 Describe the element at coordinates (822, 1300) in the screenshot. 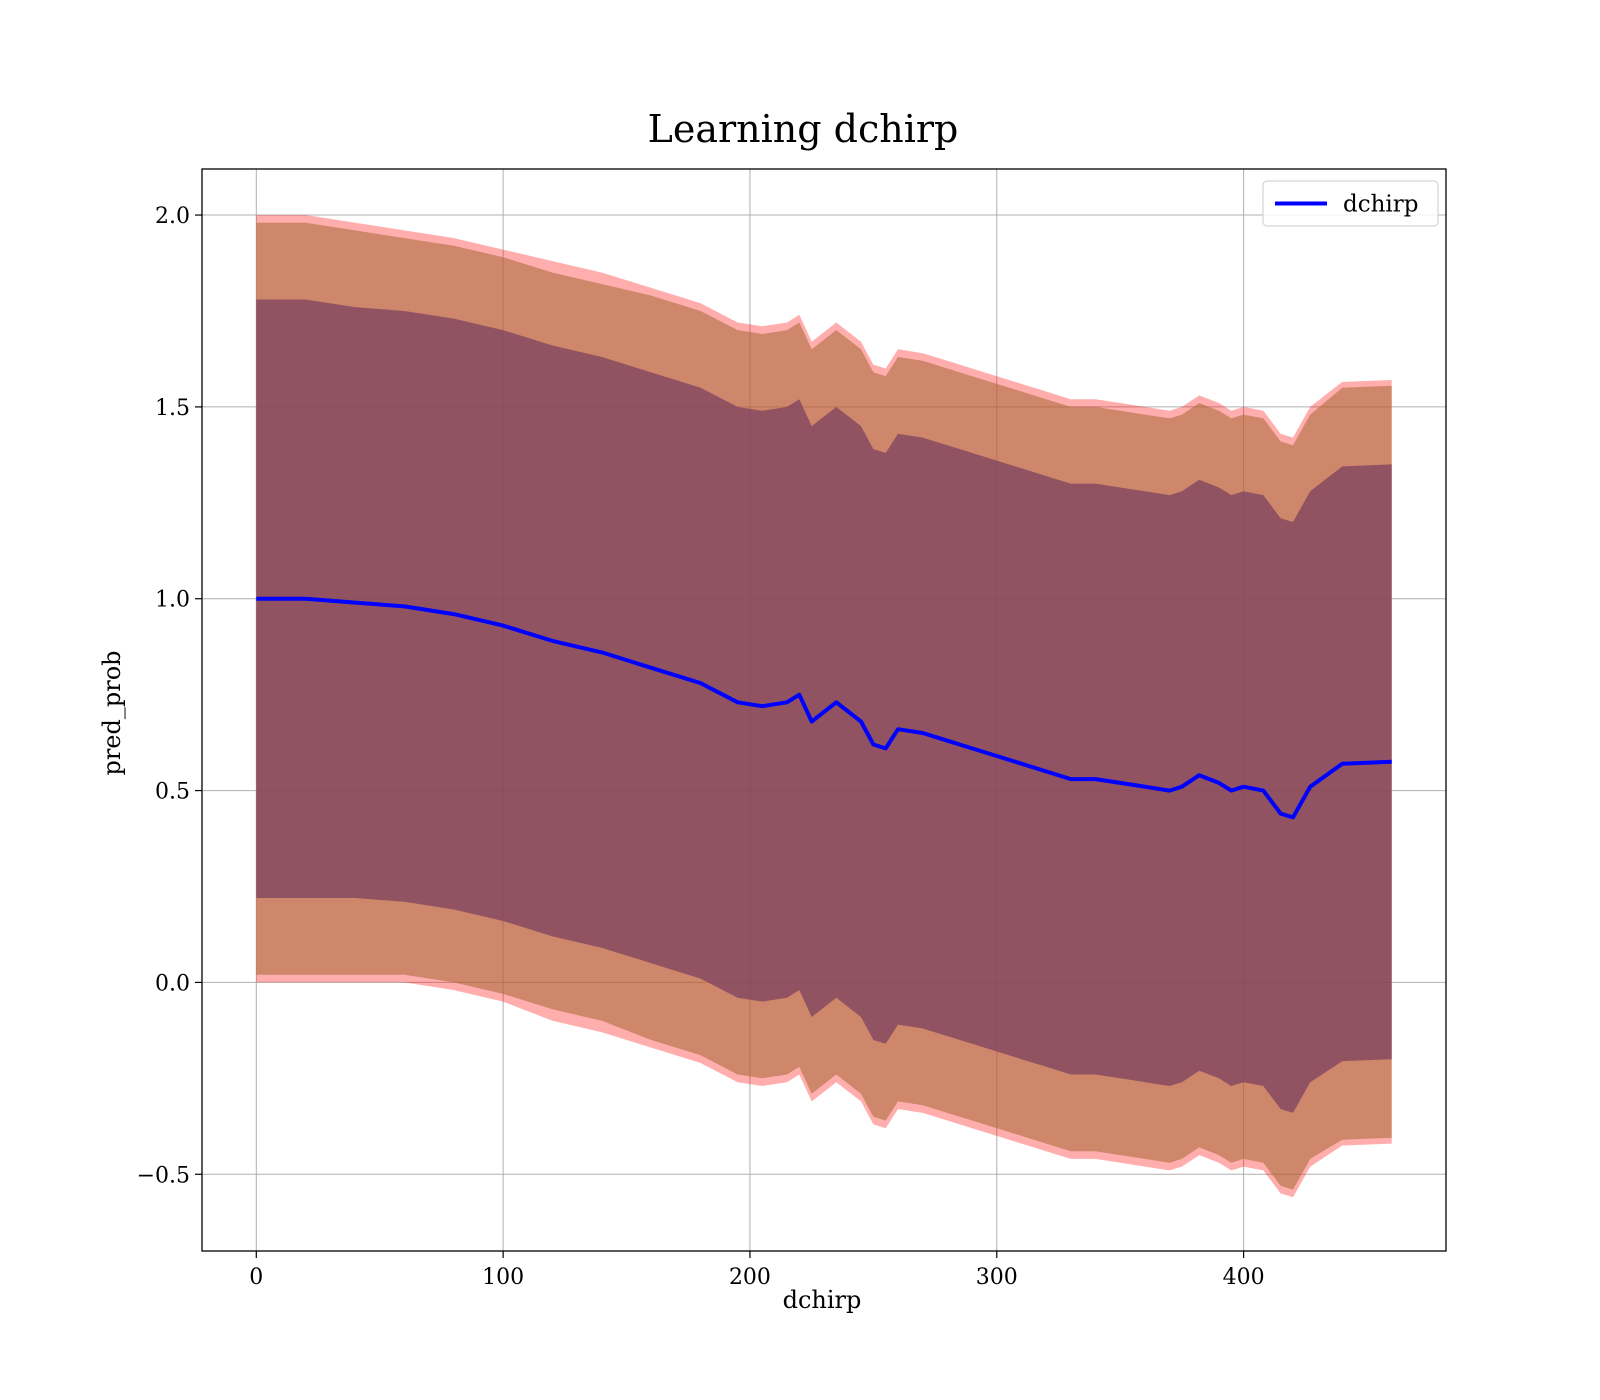

I see `x-axis-label: dchirp` at that location.